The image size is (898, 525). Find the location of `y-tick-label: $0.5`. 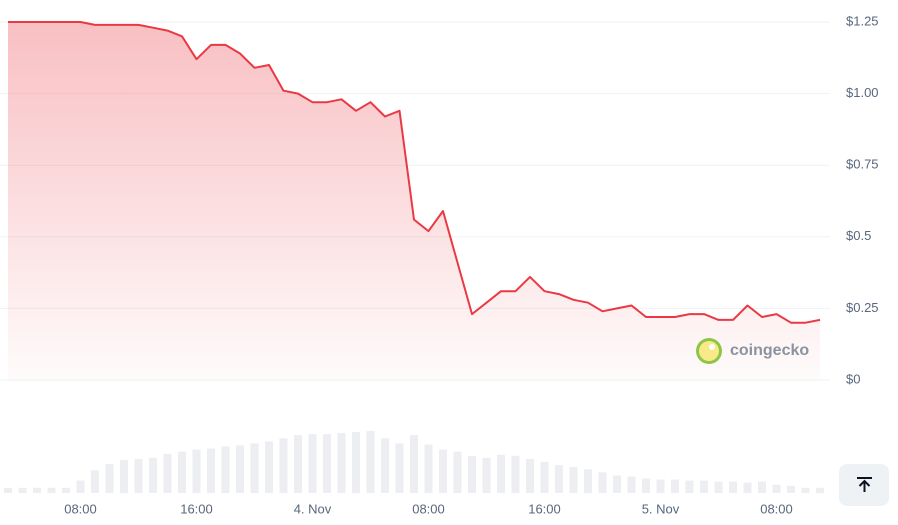

y-tick-label: $0.5 is located at coordinates (858, 235).